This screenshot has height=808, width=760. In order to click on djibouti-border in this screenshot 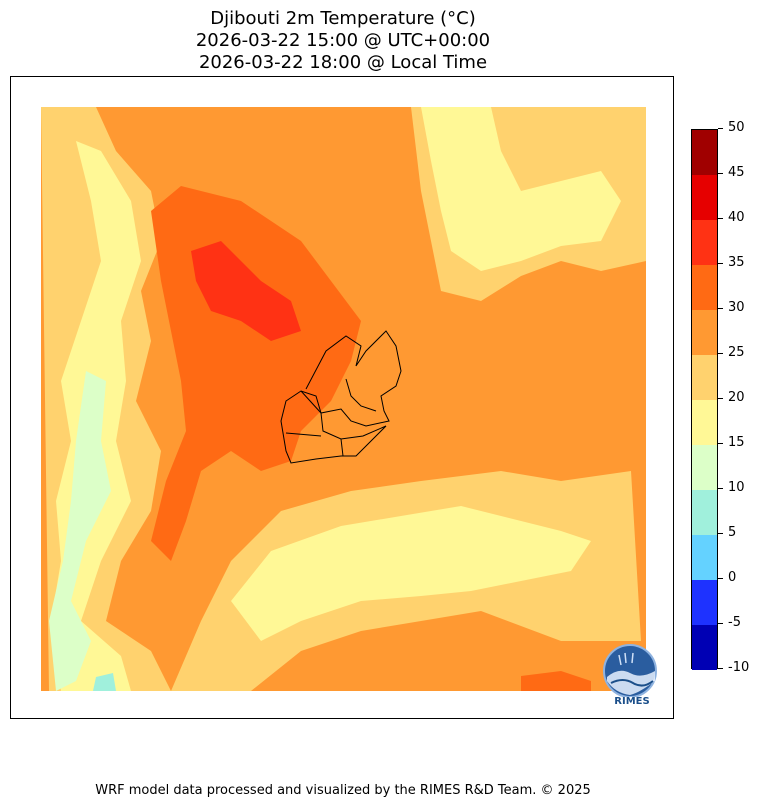, I will do `click(341, 397)`.